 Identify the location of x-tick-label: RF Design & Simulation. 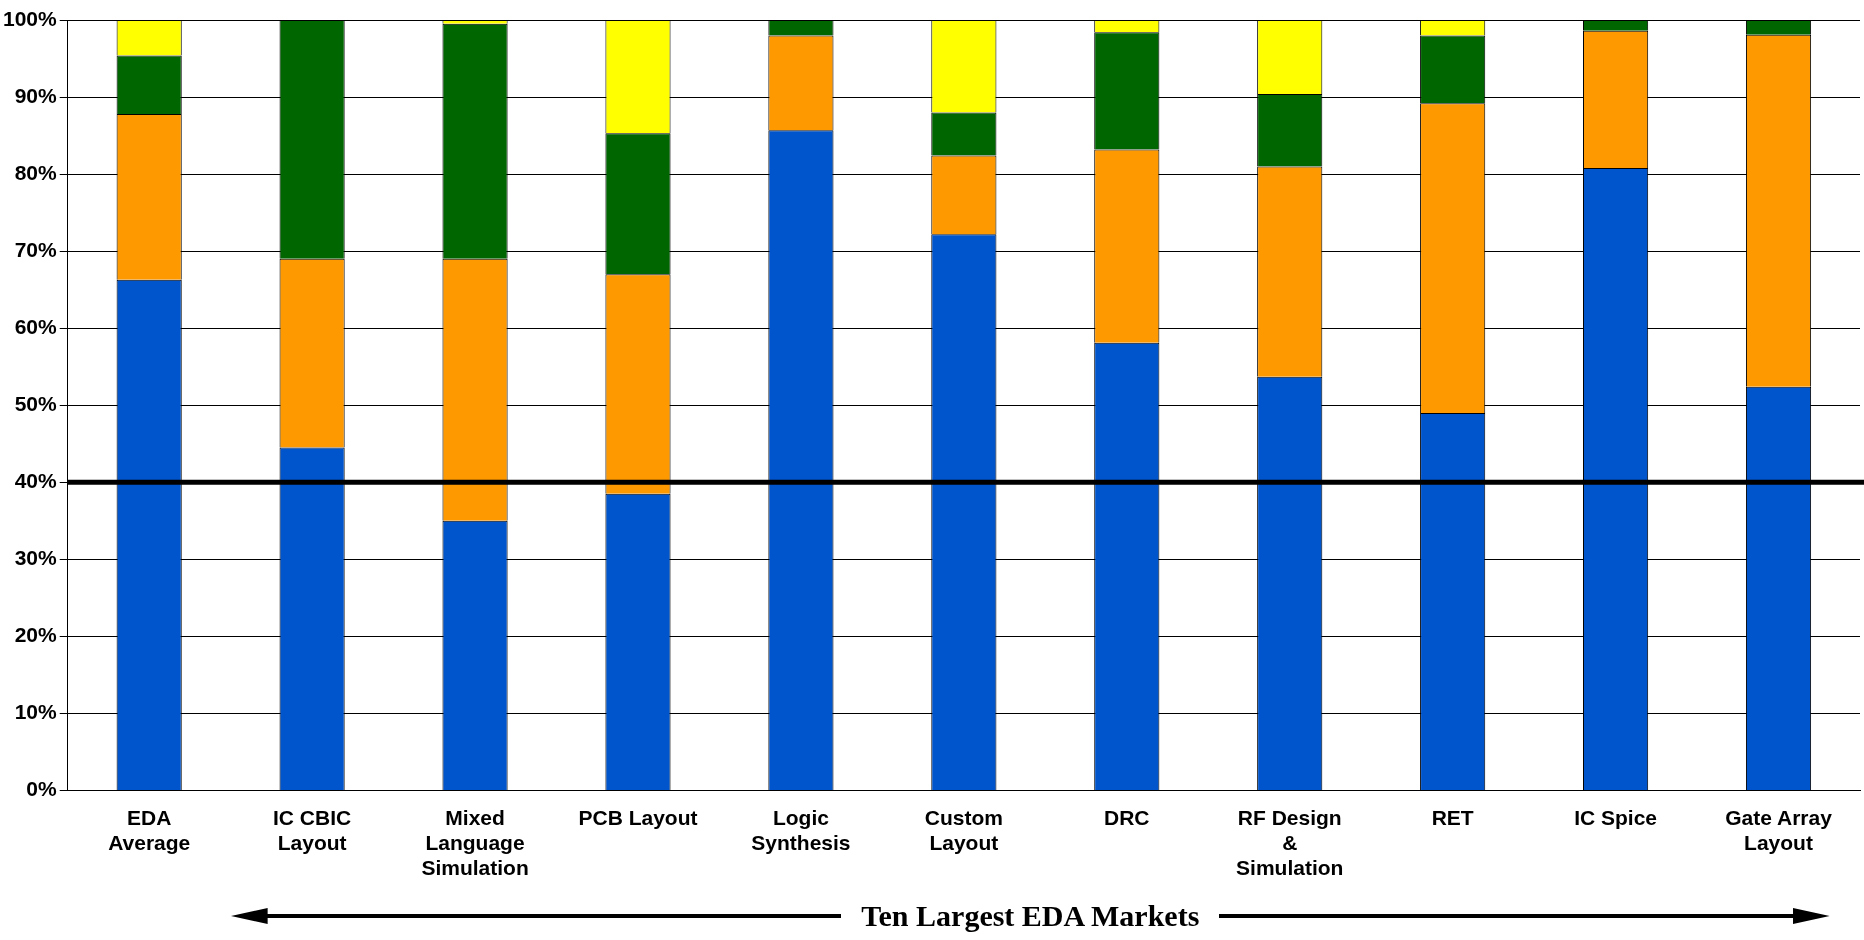
(1290, 842).